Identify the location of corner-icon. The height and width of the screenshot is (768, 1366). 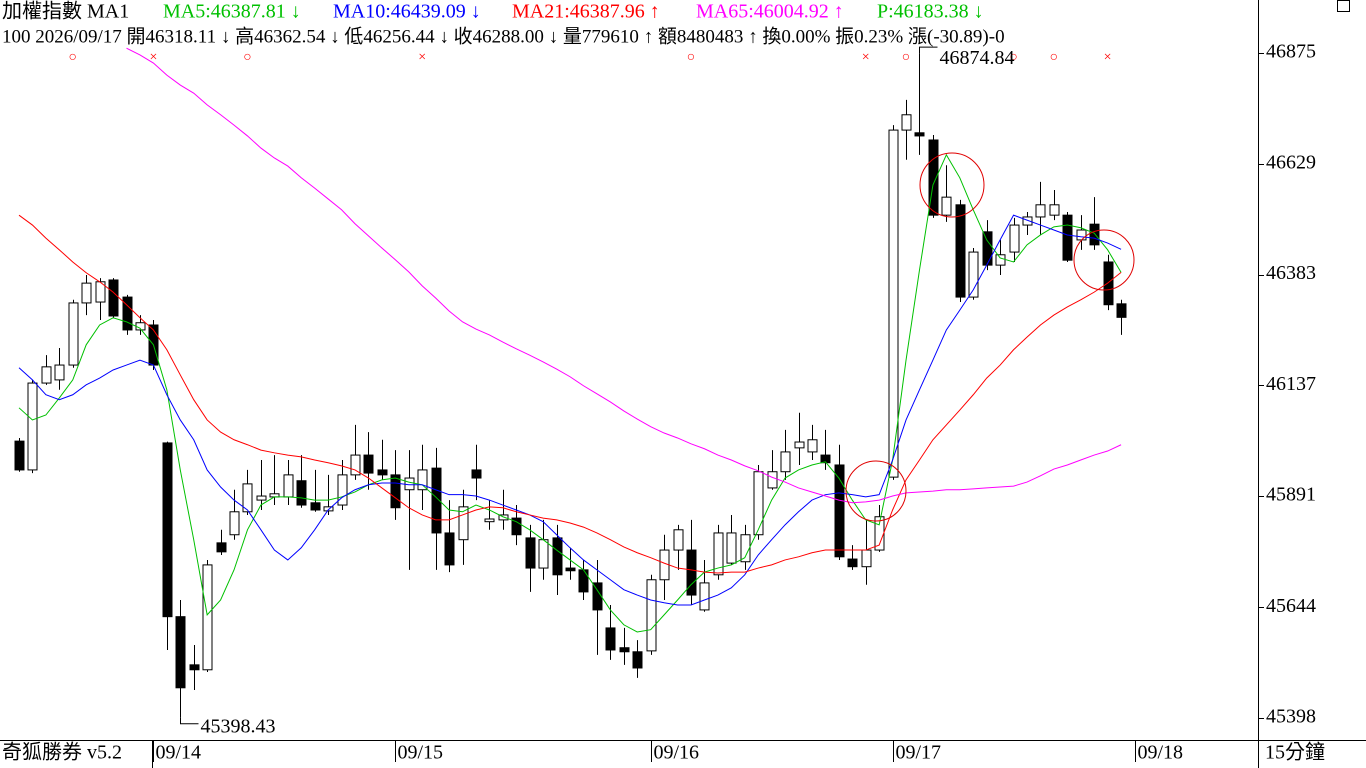
(1343, 6).